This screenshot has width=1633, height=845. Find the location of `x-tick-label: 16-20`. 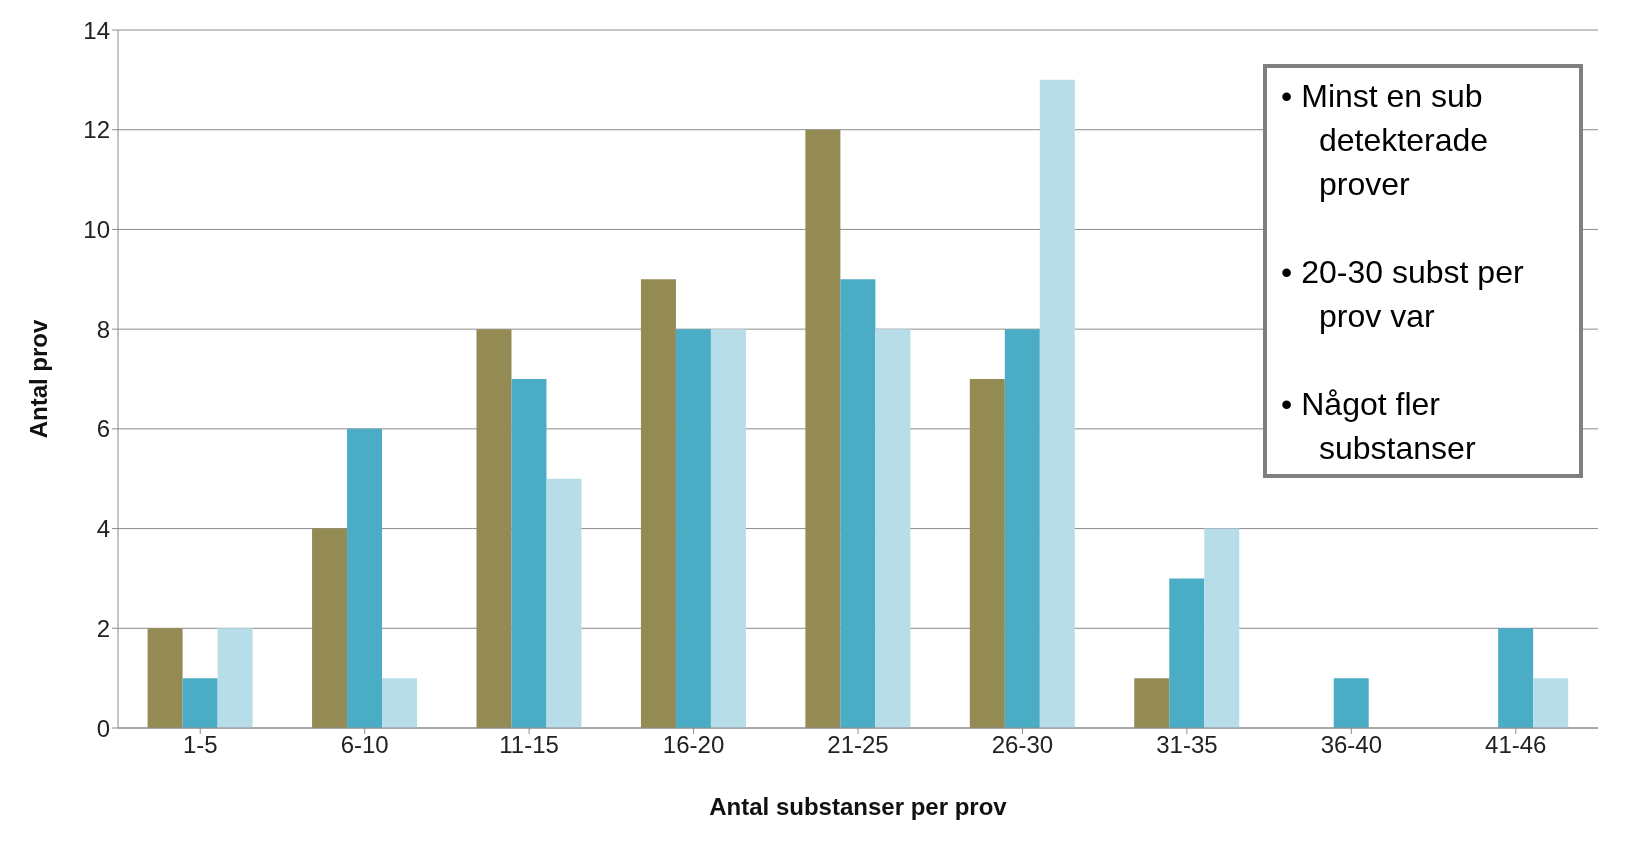

x-tick-label: 16-20 is located at coordinates (693, 745).